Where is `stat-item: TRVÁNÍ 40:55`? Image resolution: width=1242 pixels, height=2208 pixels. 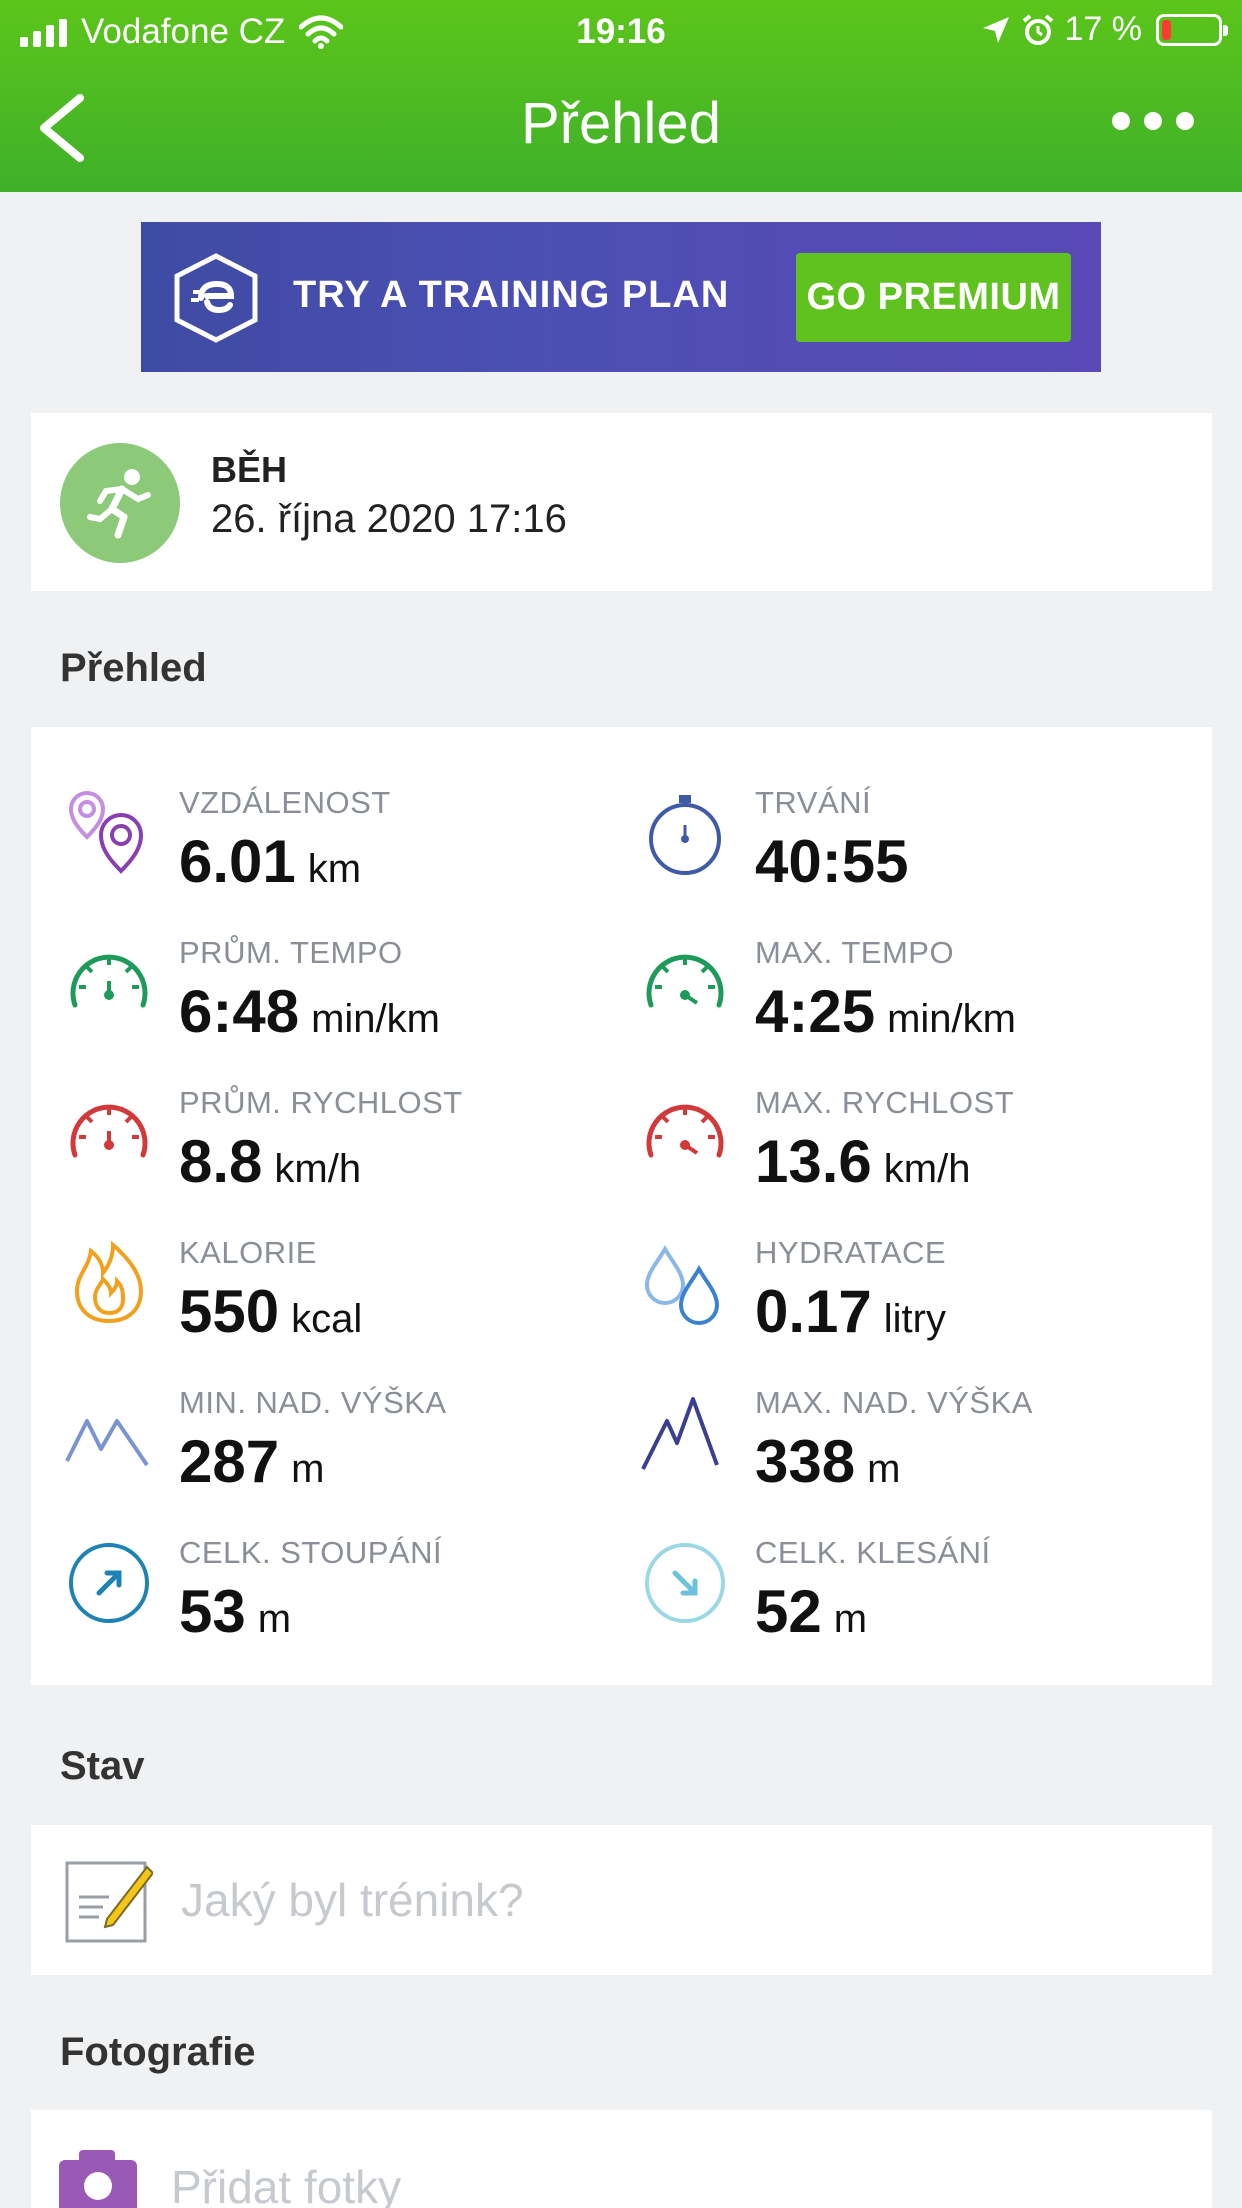 stat-item: TRVÁNÍ 40:55 is located at coordinates (917, 850).